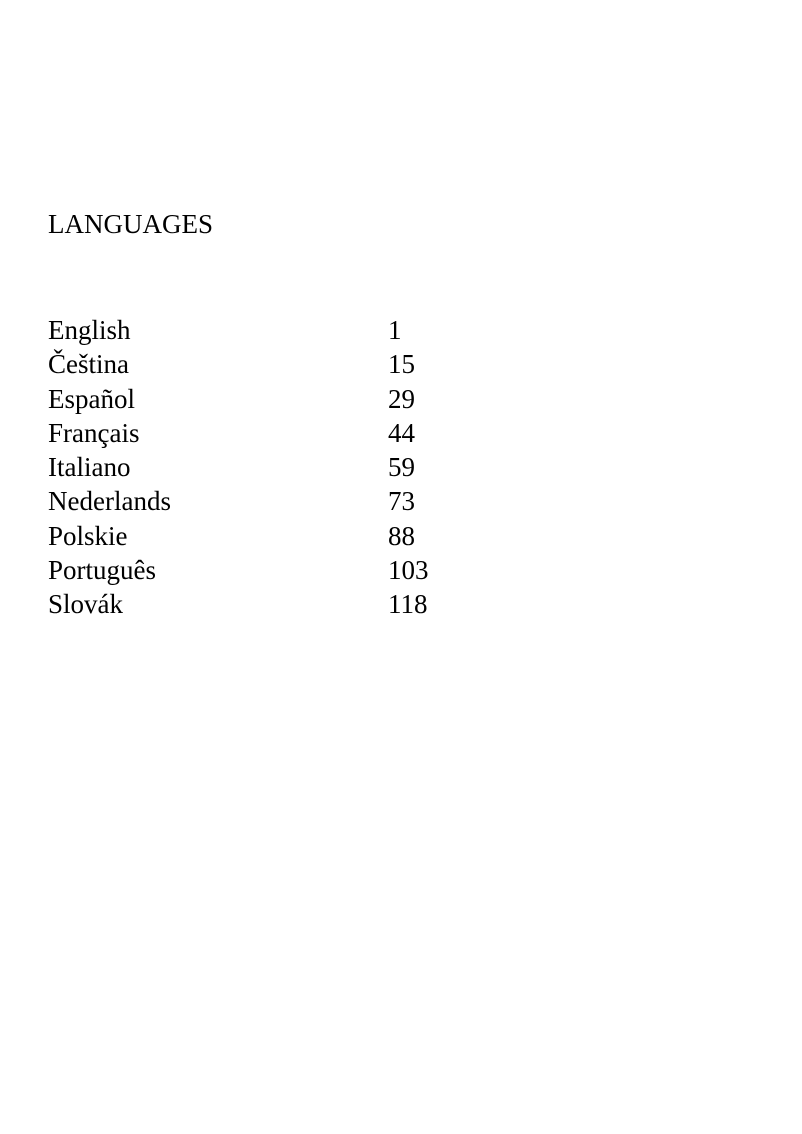 The image size is (802, 1134). Describe the element at coordinates (258, 501) in the screenshot. I see `list-item: Nederlands 73` at that location.